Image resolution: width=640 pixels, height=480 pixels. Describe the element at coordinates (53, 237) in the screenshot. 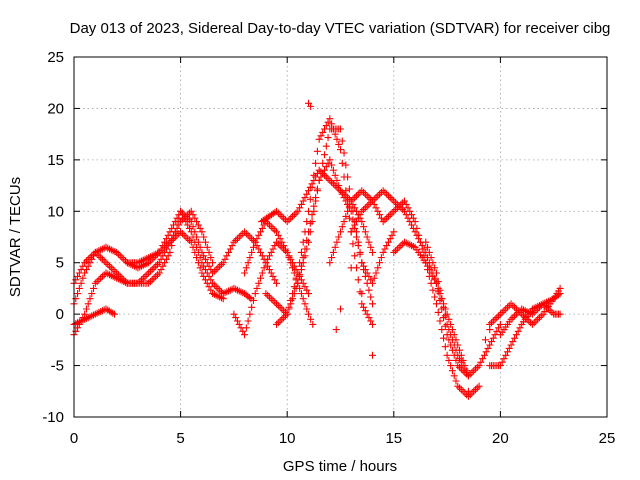

I see `y-tick-labels: -10 -5 0 5 10 15 20 25` at that location.